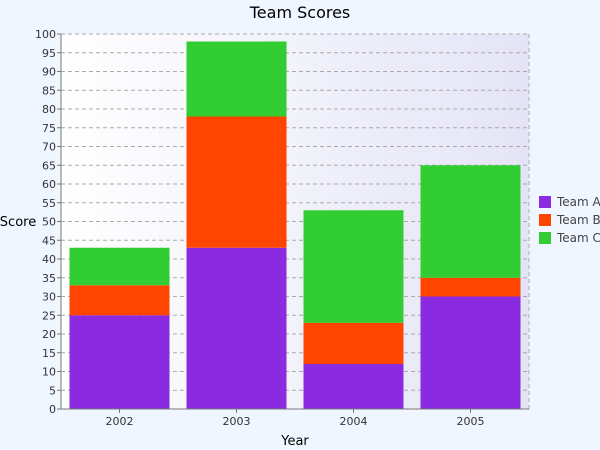  I want to click on bar-segment-team-b-2002, so click(119, 300).